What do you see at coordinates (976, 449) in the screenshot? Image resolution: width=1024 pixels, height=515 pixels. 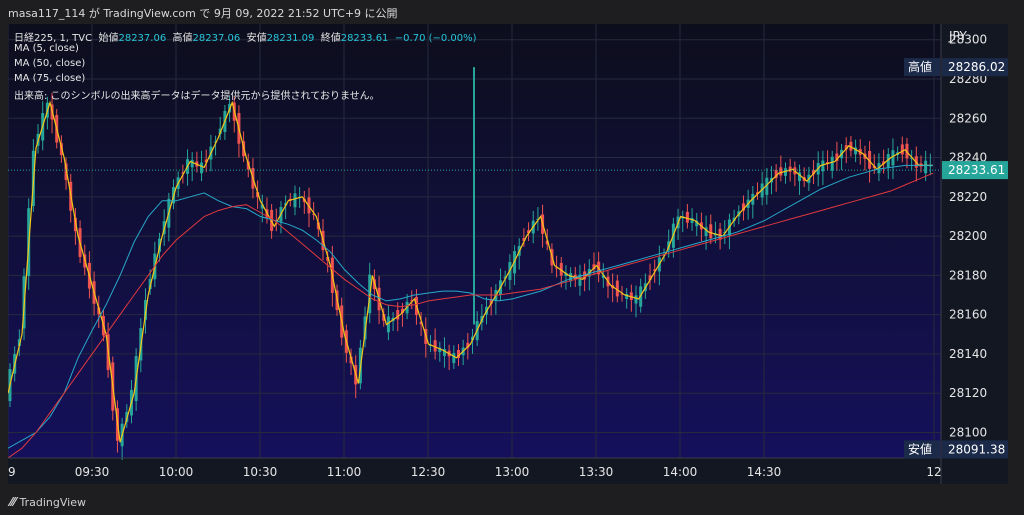 I see `price-label-value: 28091.38` at bounding box center [976, 449].